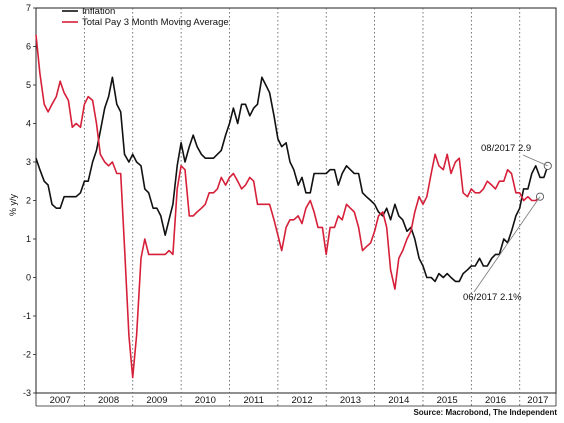 The height and width of the screenshot is (423, 564). What do you see at coordinates (28, 278) in the screenshot?
I see `y-tick-label: 0` at bounding box center [28, 278].